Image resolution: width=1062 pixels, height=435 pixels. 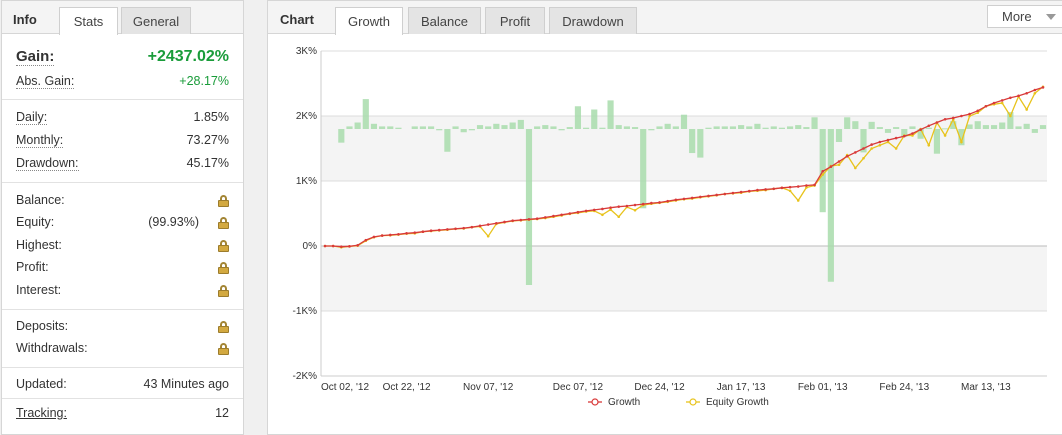 I want to click on x-tick-label: Oct 02, '12, so click(x=345, y=387).